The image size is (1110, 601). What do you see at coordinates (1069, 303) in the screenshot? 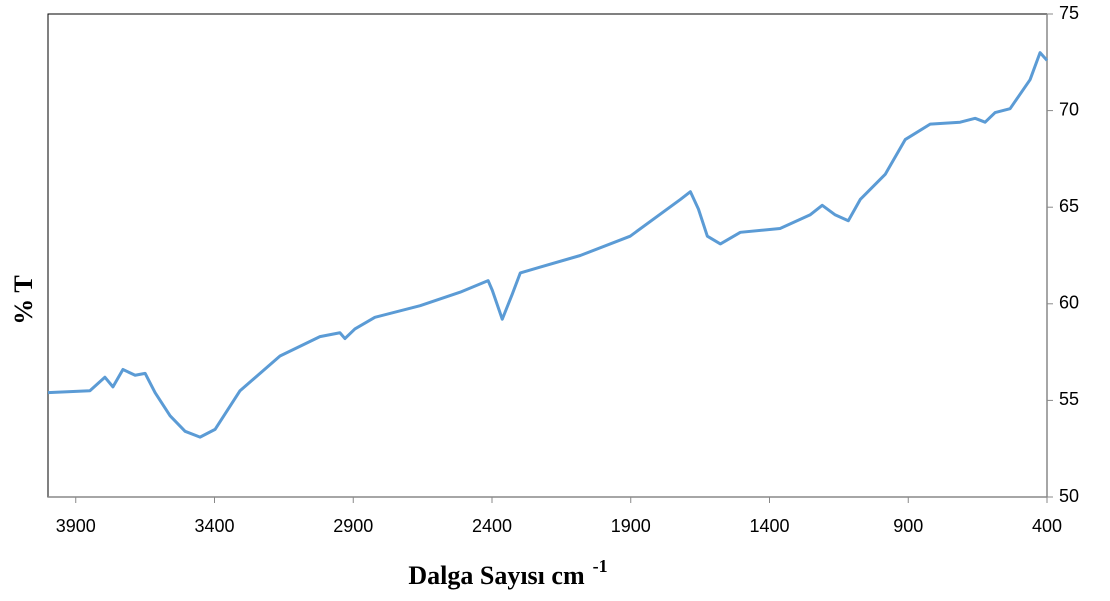
I see `y-tick-label: 60` at bounding box center [1069, 303].